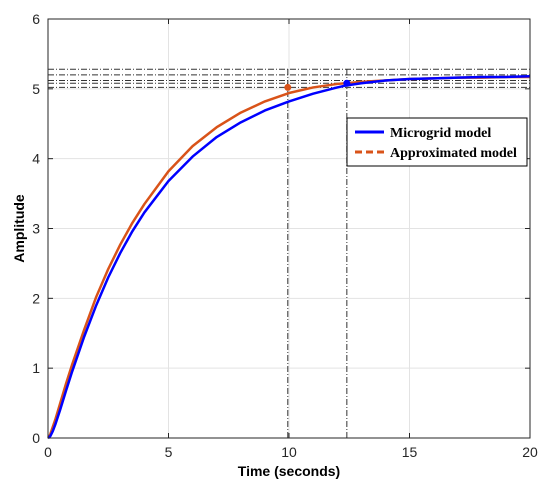 Image resolution: width=550 pixels, height=487 pixels. I want to click on x-tick-label: 15, so click(410, 452).